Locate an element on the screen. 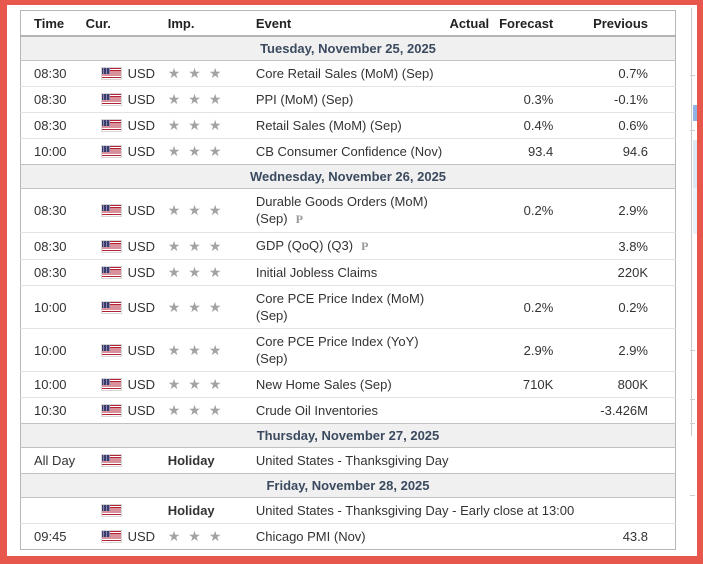 This screenshot has width=703, height=564. col-header-previous: Previous is located at coordinates (614, 23).